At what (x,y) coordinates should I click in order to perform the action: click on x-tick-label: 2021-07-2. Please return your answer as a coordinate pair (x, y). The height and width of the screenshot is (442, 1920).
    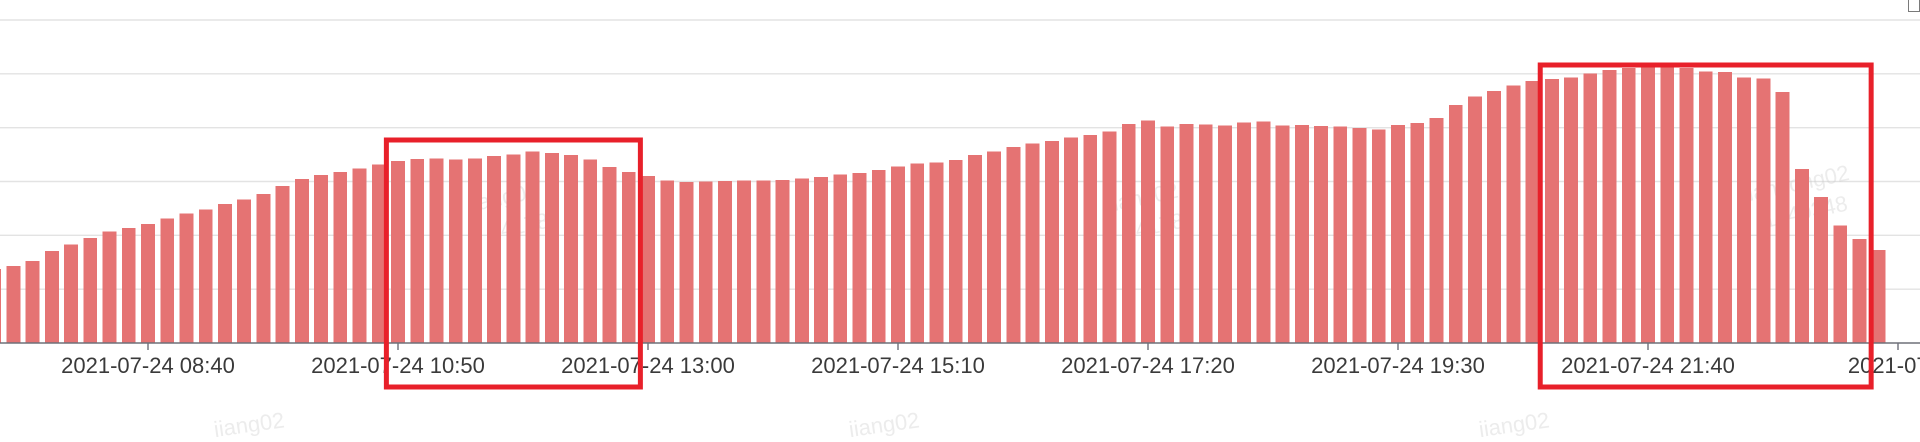
    Looking at the image, I should click on (1884, 365).